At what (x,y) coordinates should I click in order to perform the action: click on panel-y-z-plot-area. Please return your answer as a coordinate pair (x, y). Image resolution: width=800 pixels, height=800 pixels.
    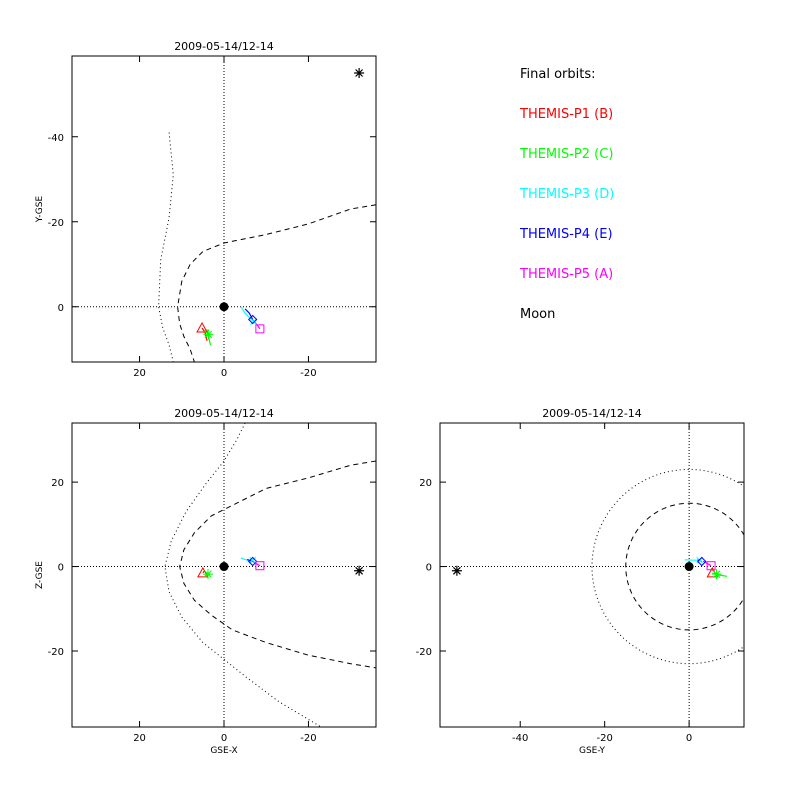
    Looking at the image, I should click on (592, 575).